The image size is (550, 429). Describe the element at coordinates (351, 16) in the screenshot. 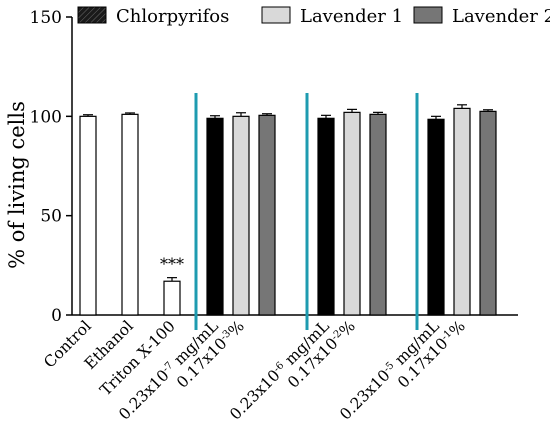

I see `legend-label: Lavender 1` at that location.